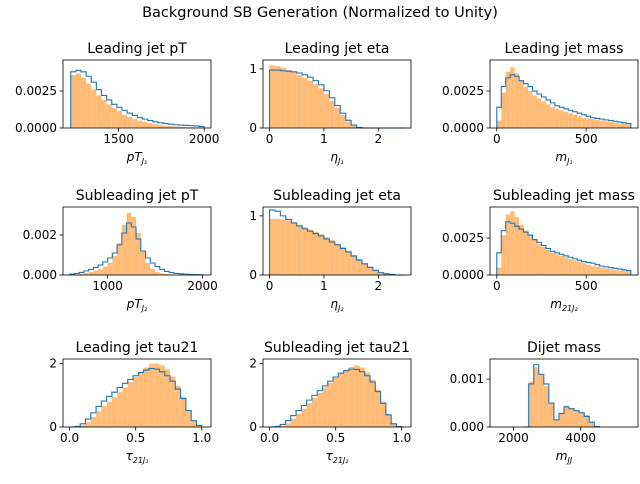  Describe the element at coordinates (337, 348) in the screenshot. I see `chart-title: Subleading jet tau21` at that location.